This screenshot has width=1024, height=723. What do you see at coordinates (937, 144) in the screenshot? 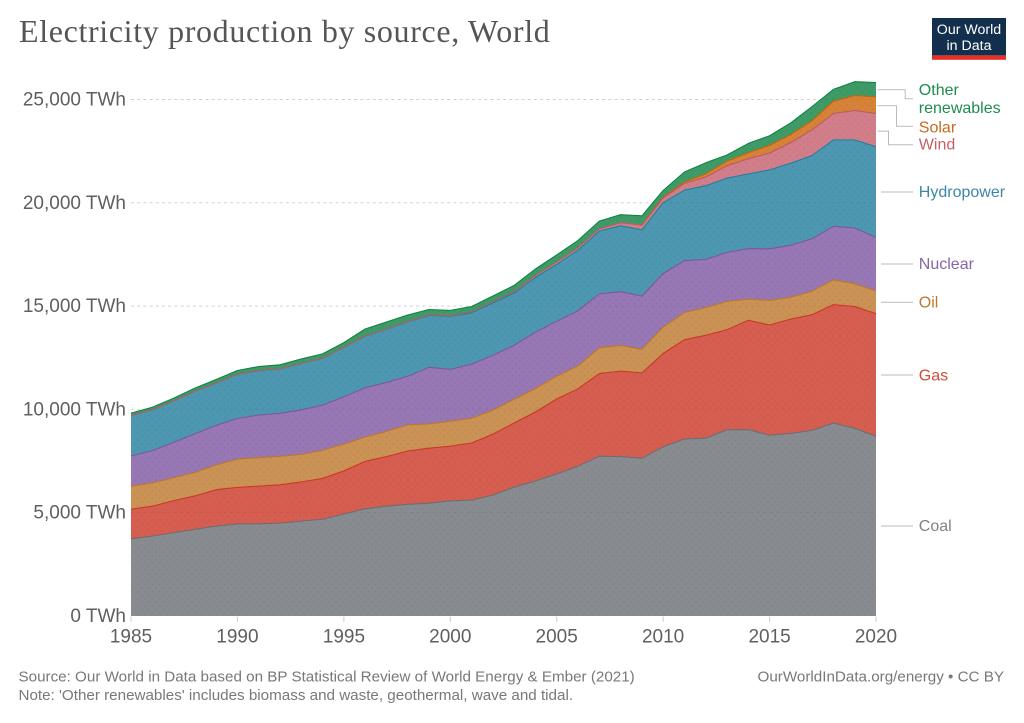
I see `svg-text: Wind` at bounding box center [937, 144].